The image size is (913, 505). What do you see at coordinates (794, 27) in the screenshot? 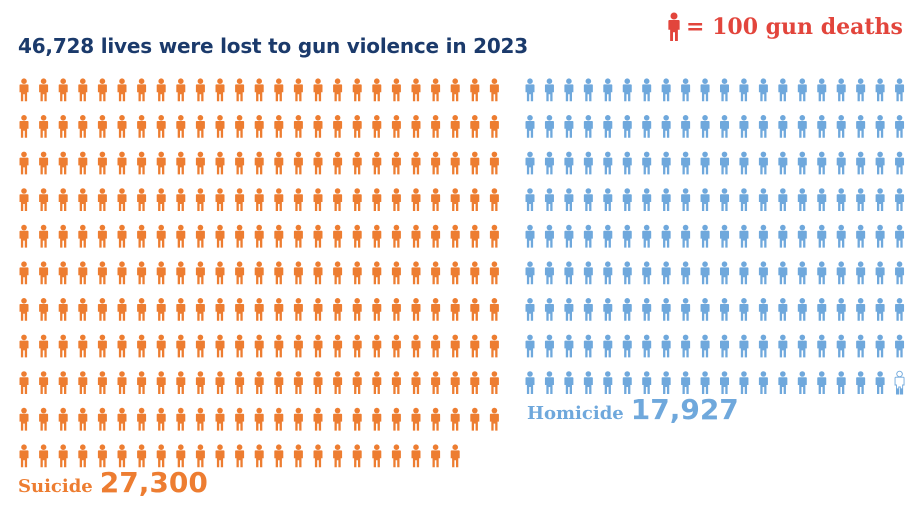
I see `legend-label: = 100 gun deaths` at bounding box center [794, 27].